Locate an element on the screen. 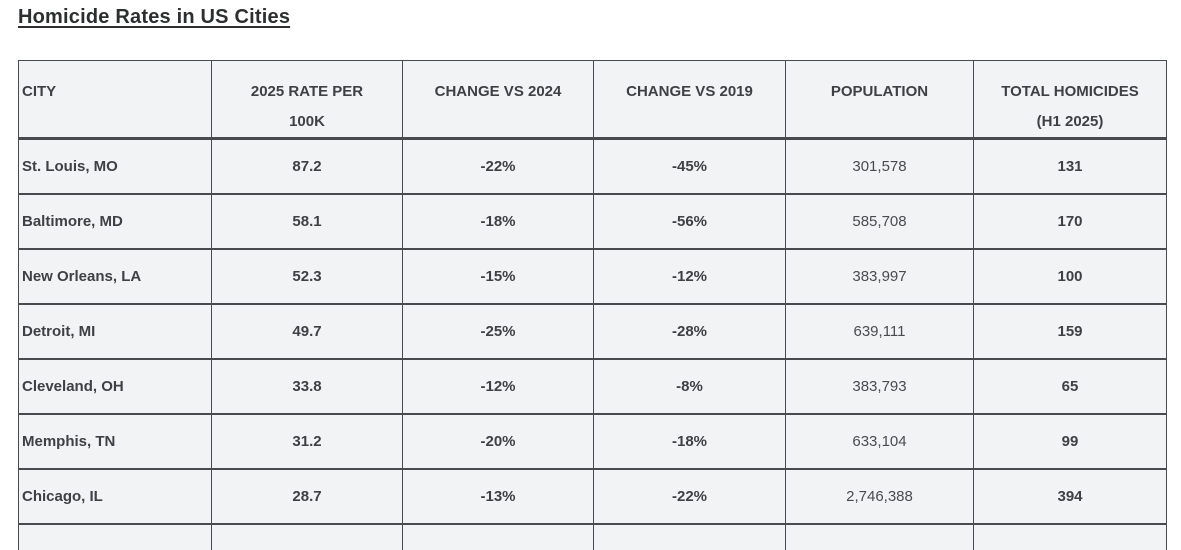 The height and width of the screenshot is (550, 1181). table-row: St. Louis, MO 87.2 -22% -45% 301,578 131 is located at coordinates (592, 165).